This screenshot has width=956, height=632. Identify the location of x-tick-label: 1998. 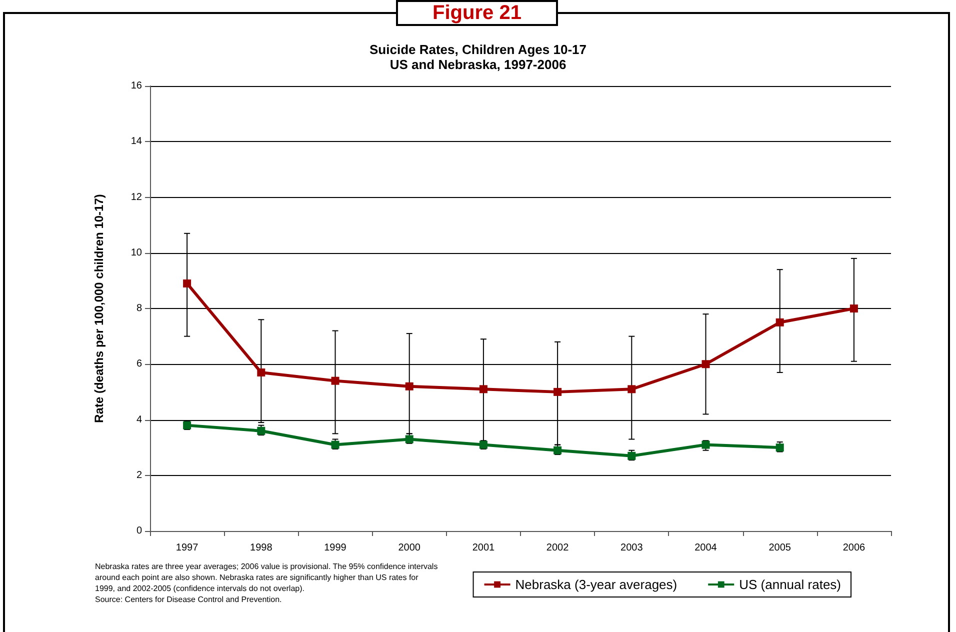
(261, 548).